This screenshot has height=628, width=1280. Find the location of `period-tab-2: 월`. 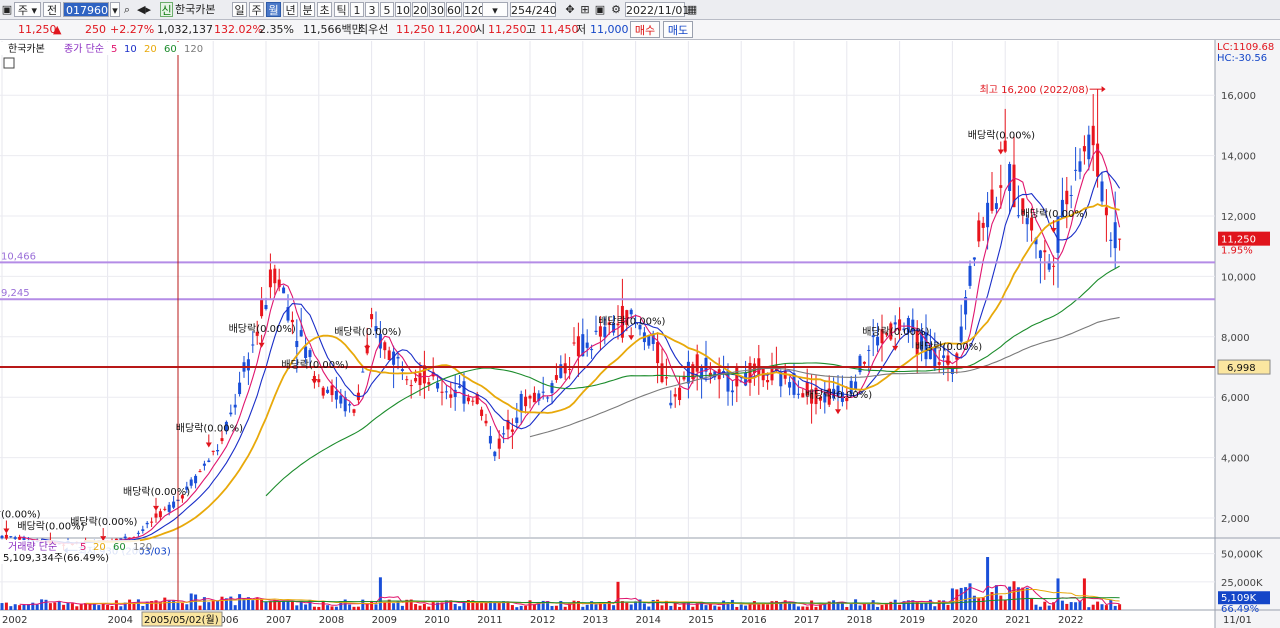

period-tab-2: 월 is located at coordinates (273, 9).